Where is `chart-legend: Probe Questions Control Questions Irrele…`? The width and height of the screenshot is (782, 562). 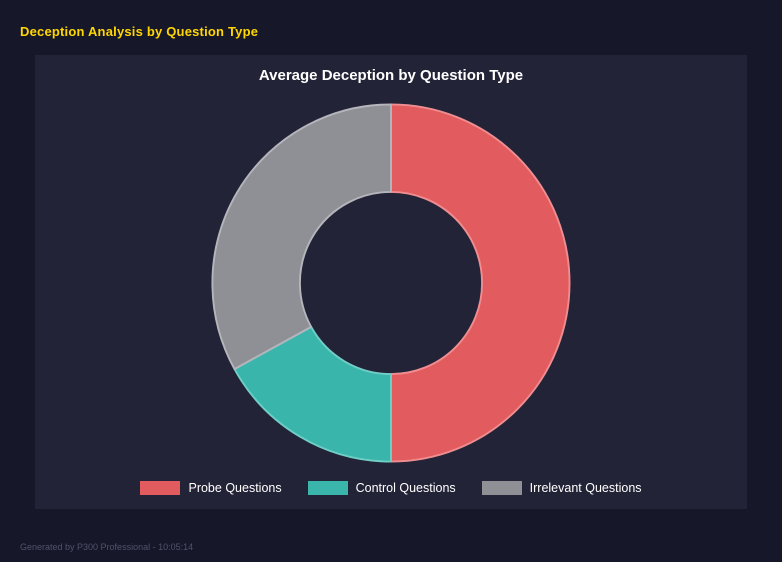
chart-legend: Probe Questions Control Questions Irrele… is located at coordinates (391, 488).